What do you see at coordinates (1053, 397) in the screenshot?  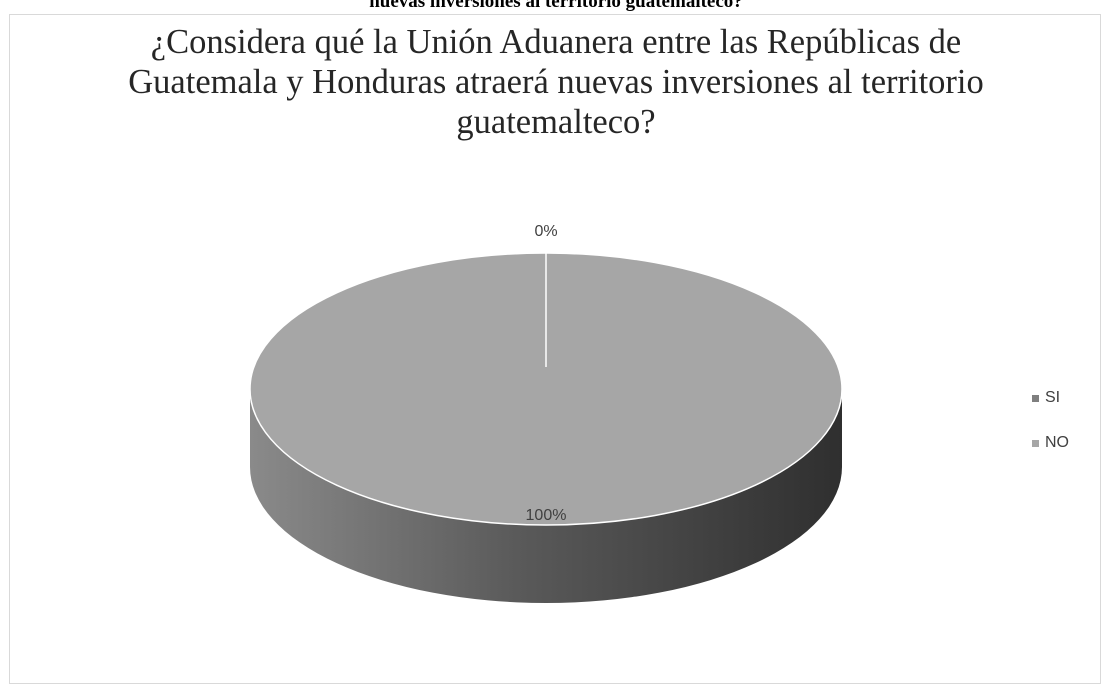 I see `legend-label: SI` at bounding box center [1053, 397].